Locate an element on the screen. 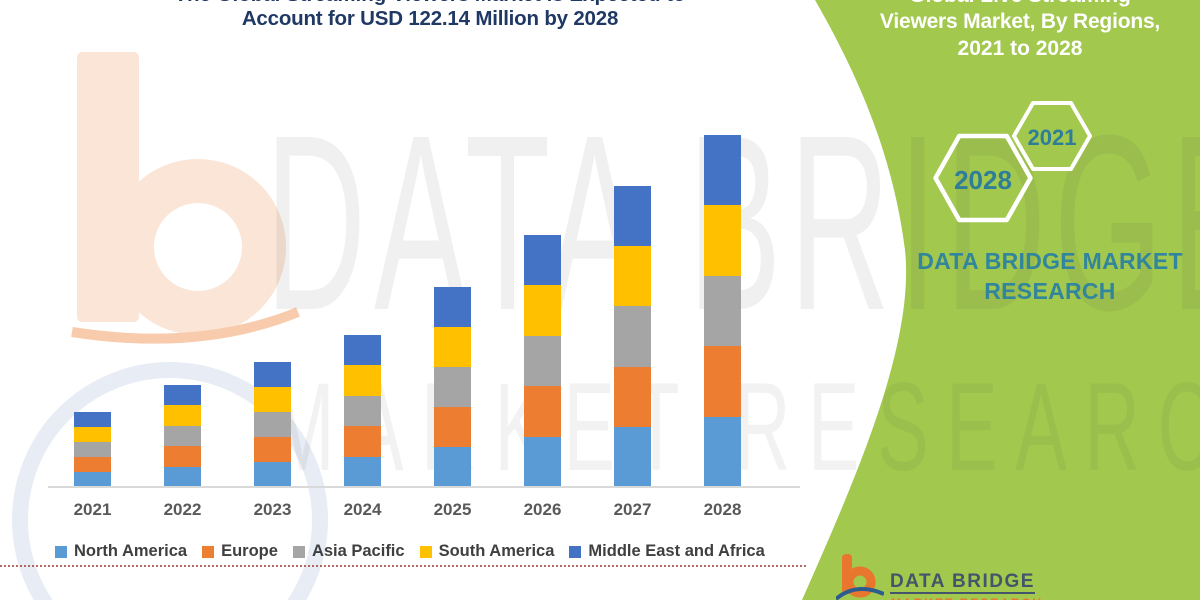 This screenshot has width=1200, height=600. legend-item-middle-east-and-africa: Middle East and Africa is located at coordinates (667, 551).